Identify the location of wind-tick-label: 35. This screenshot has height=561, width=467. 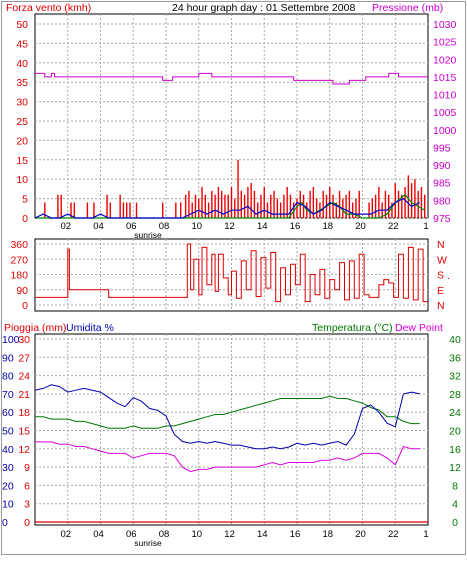
(22, 83).